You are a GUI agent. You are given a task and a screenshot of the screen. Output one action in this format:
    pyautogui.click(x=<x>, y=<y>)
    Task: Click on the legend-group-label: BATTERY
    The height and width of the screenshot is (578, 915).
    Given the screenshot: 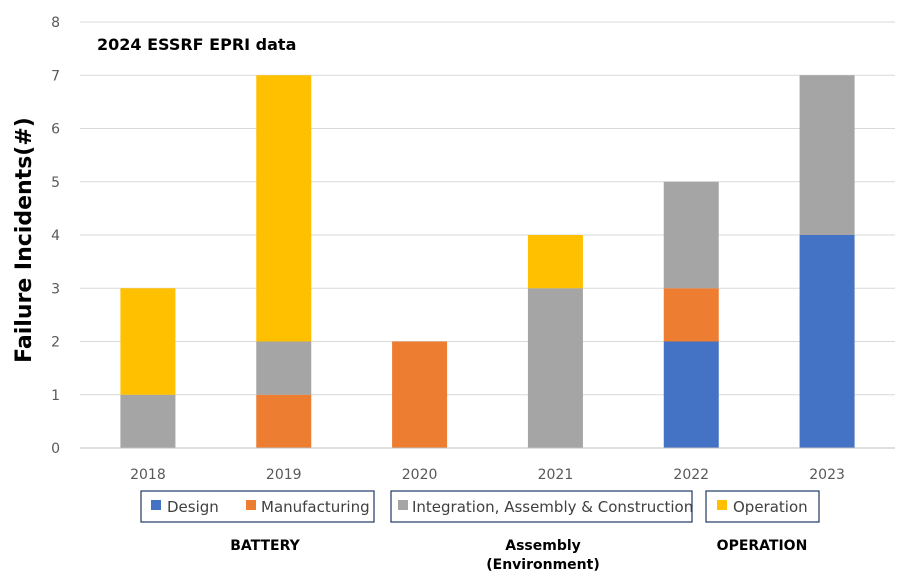 What is the action you would take?
    pyautogui.click(x=265, y=546)
    